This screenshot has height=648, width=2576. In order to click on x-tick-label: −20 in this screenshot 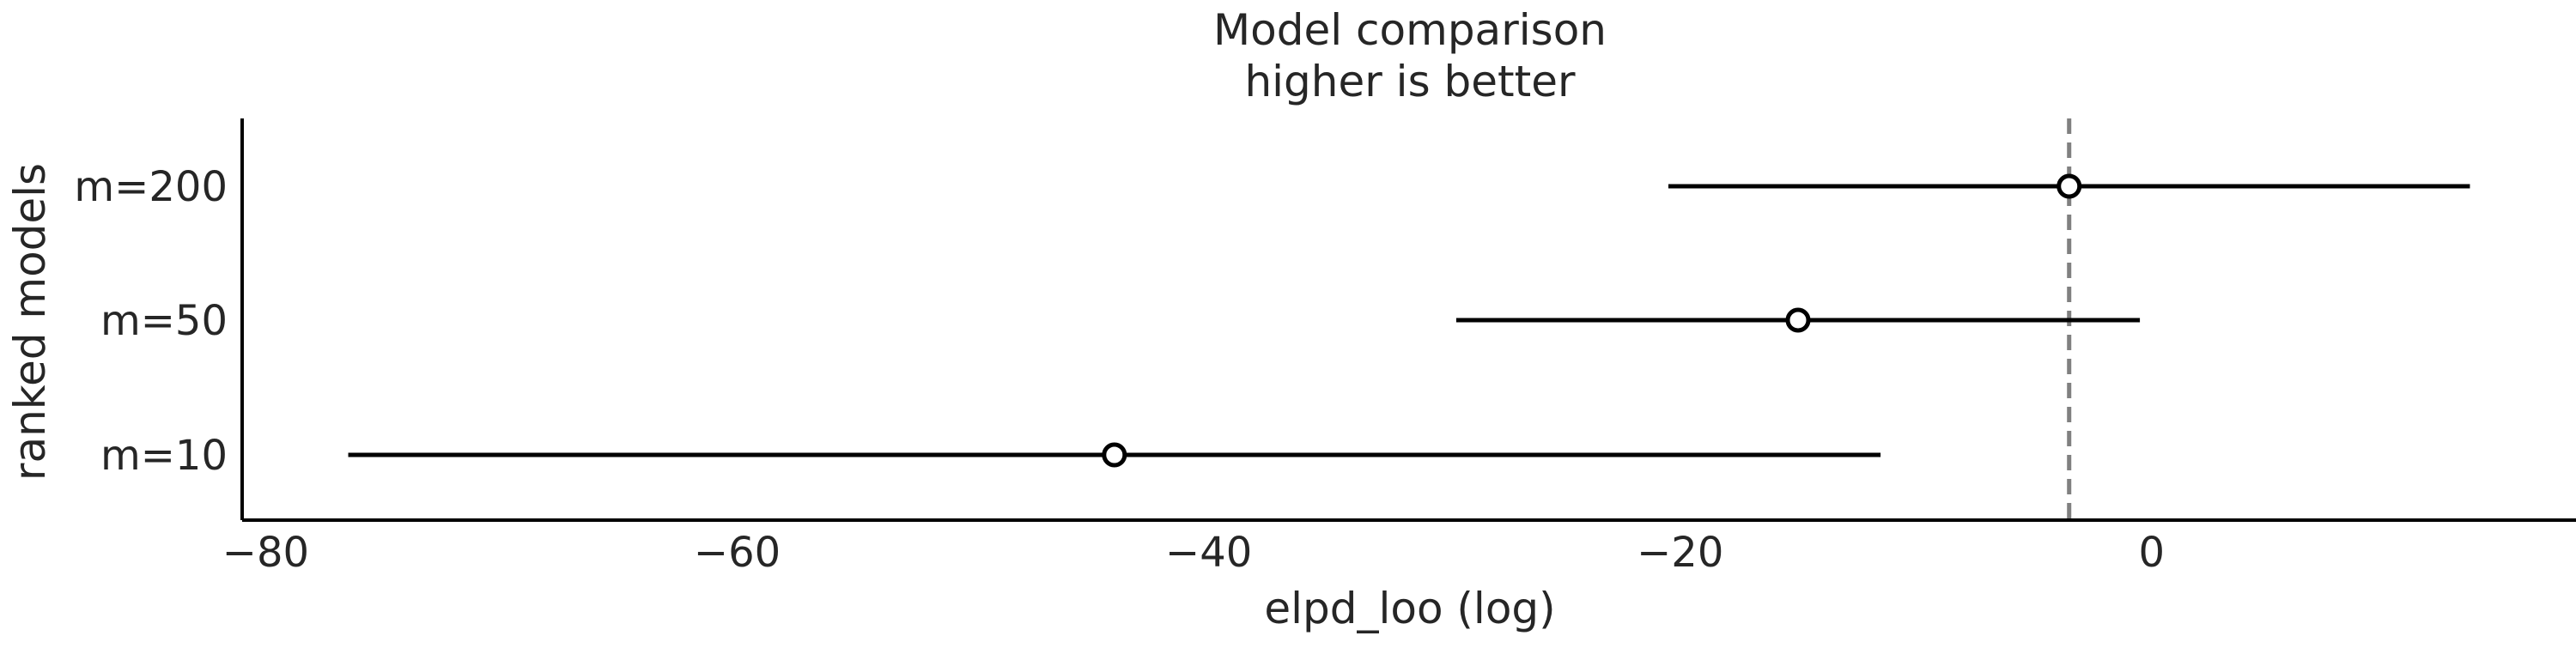, I will do `click(1680, 553)`.